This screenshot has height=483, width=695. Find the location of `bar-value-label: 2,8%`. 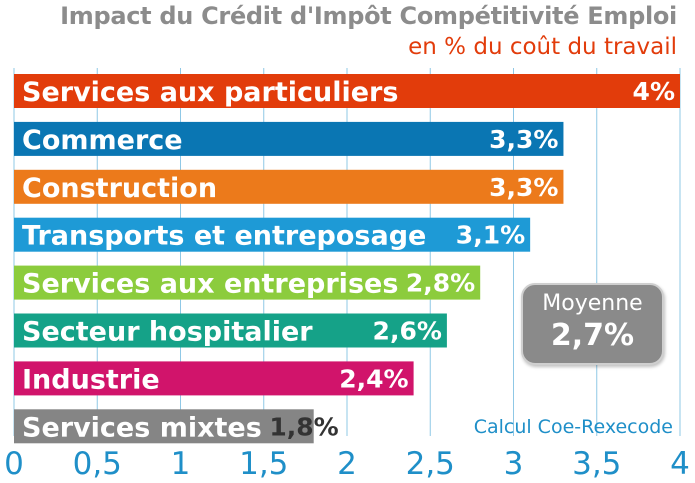

bar-value-label: 2,8% is located at coordinates (440, 283).